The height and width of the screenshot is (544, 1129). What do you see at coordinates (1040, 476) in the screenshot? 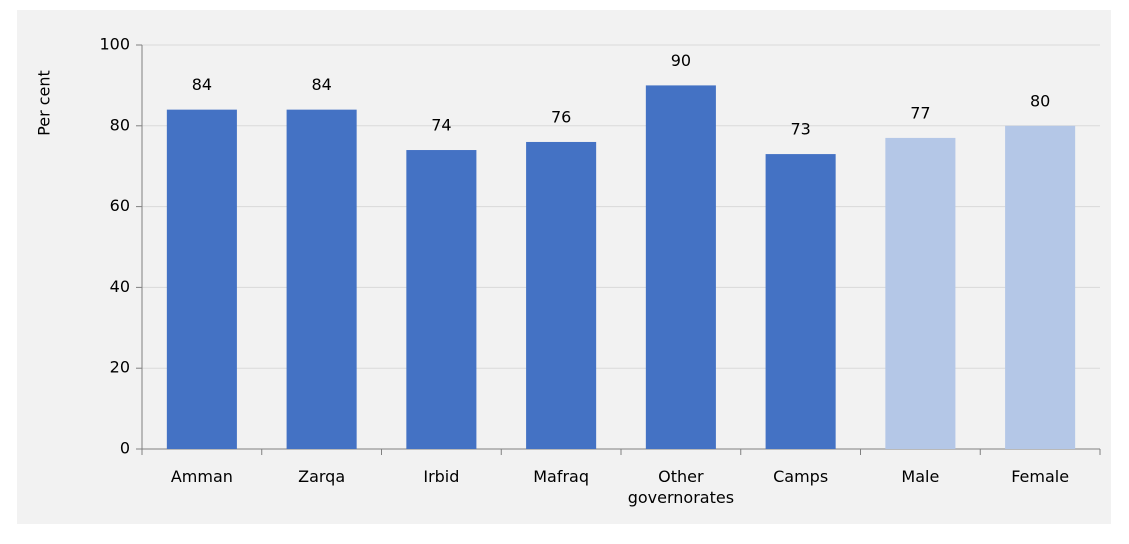
I see `x-tick-label: Female` at bounding box center [1040, 476].